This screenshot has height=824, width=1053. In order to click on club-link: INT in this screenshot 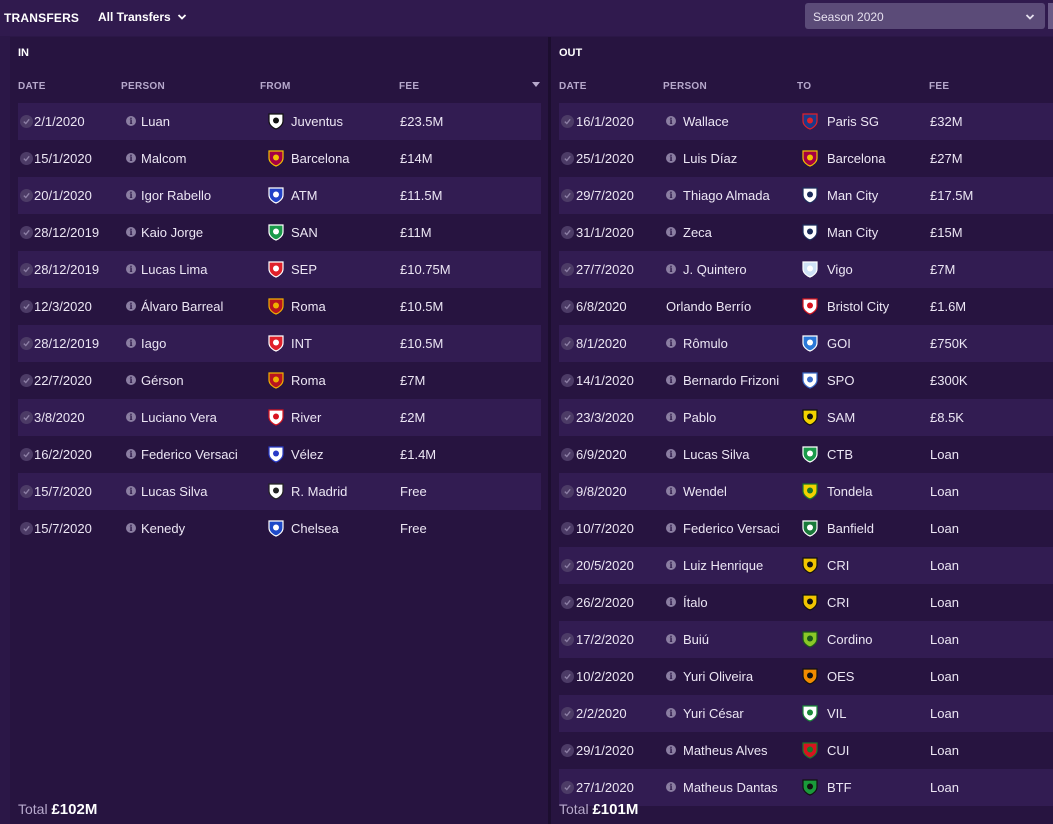, I will do `click(301, 343)`.